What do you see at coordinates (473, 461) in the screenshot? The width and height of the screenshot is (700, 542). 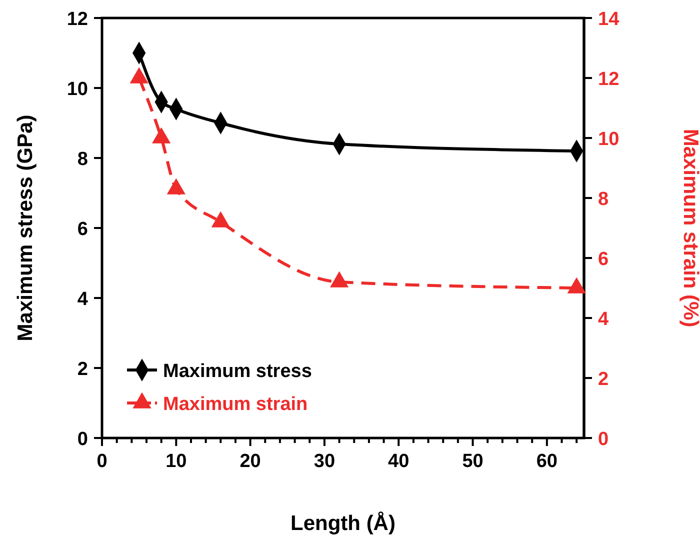 I see `x-tick-label: 50` at bounding box center [473, 461].